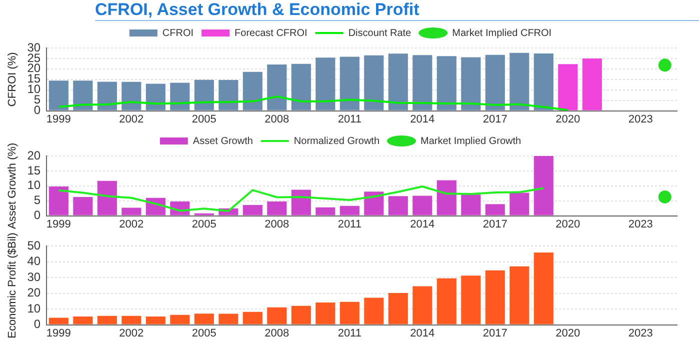 This screenshot has height=342, width=699. Describe the element at coordinates (471, 141) in the screenshot. I see `legend-label: Market Implied Growth` at that location.